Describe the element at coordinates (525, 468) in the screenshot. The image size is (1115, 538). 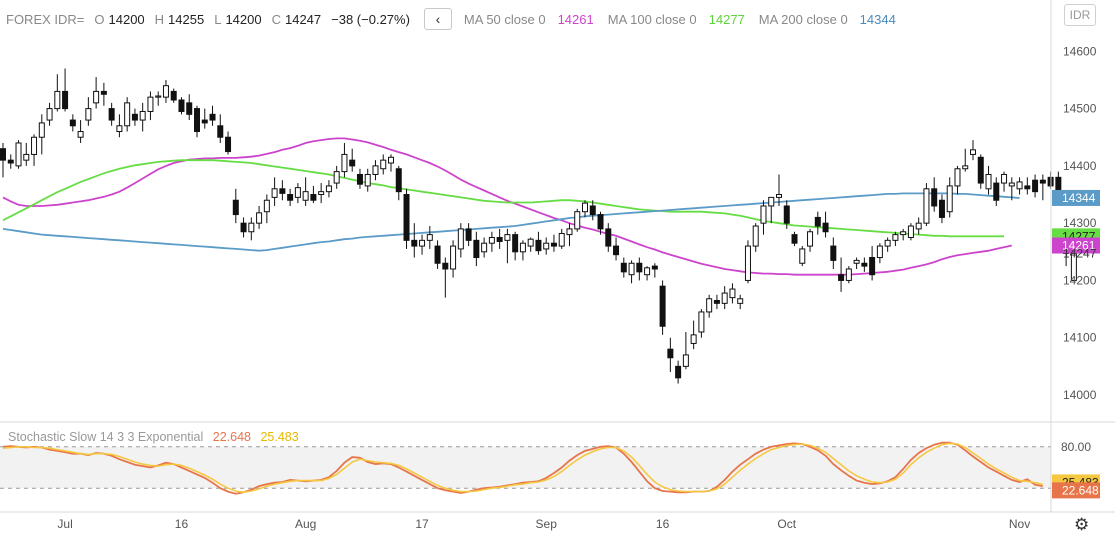
I see `stochastic-pane` at that location.